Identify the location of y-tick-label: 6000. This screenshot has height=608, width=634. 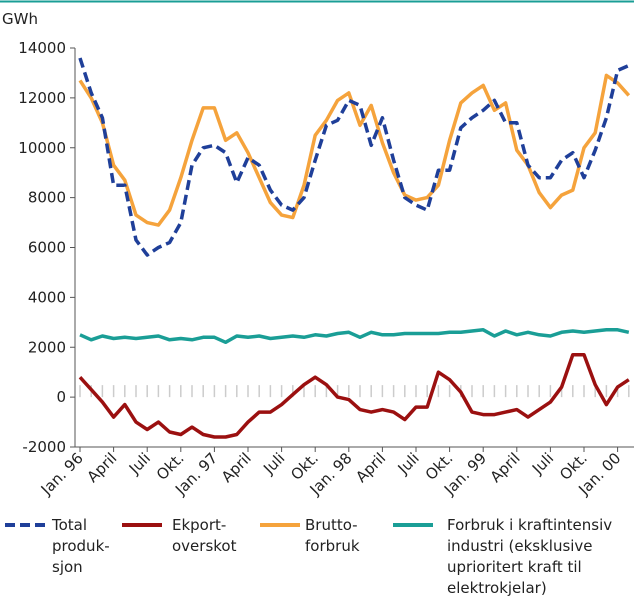
(47, 248).